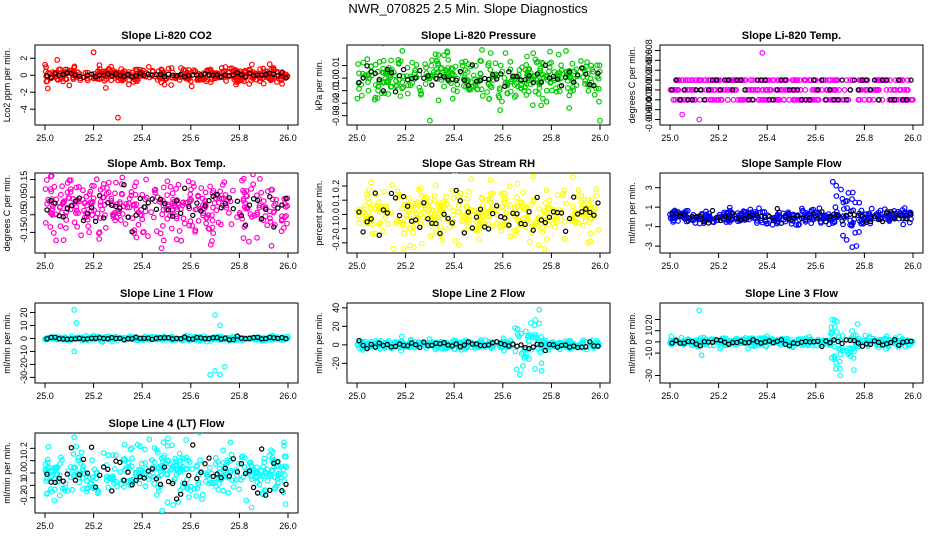  I want to click on y-tick-label: 40, so click(336, 308).